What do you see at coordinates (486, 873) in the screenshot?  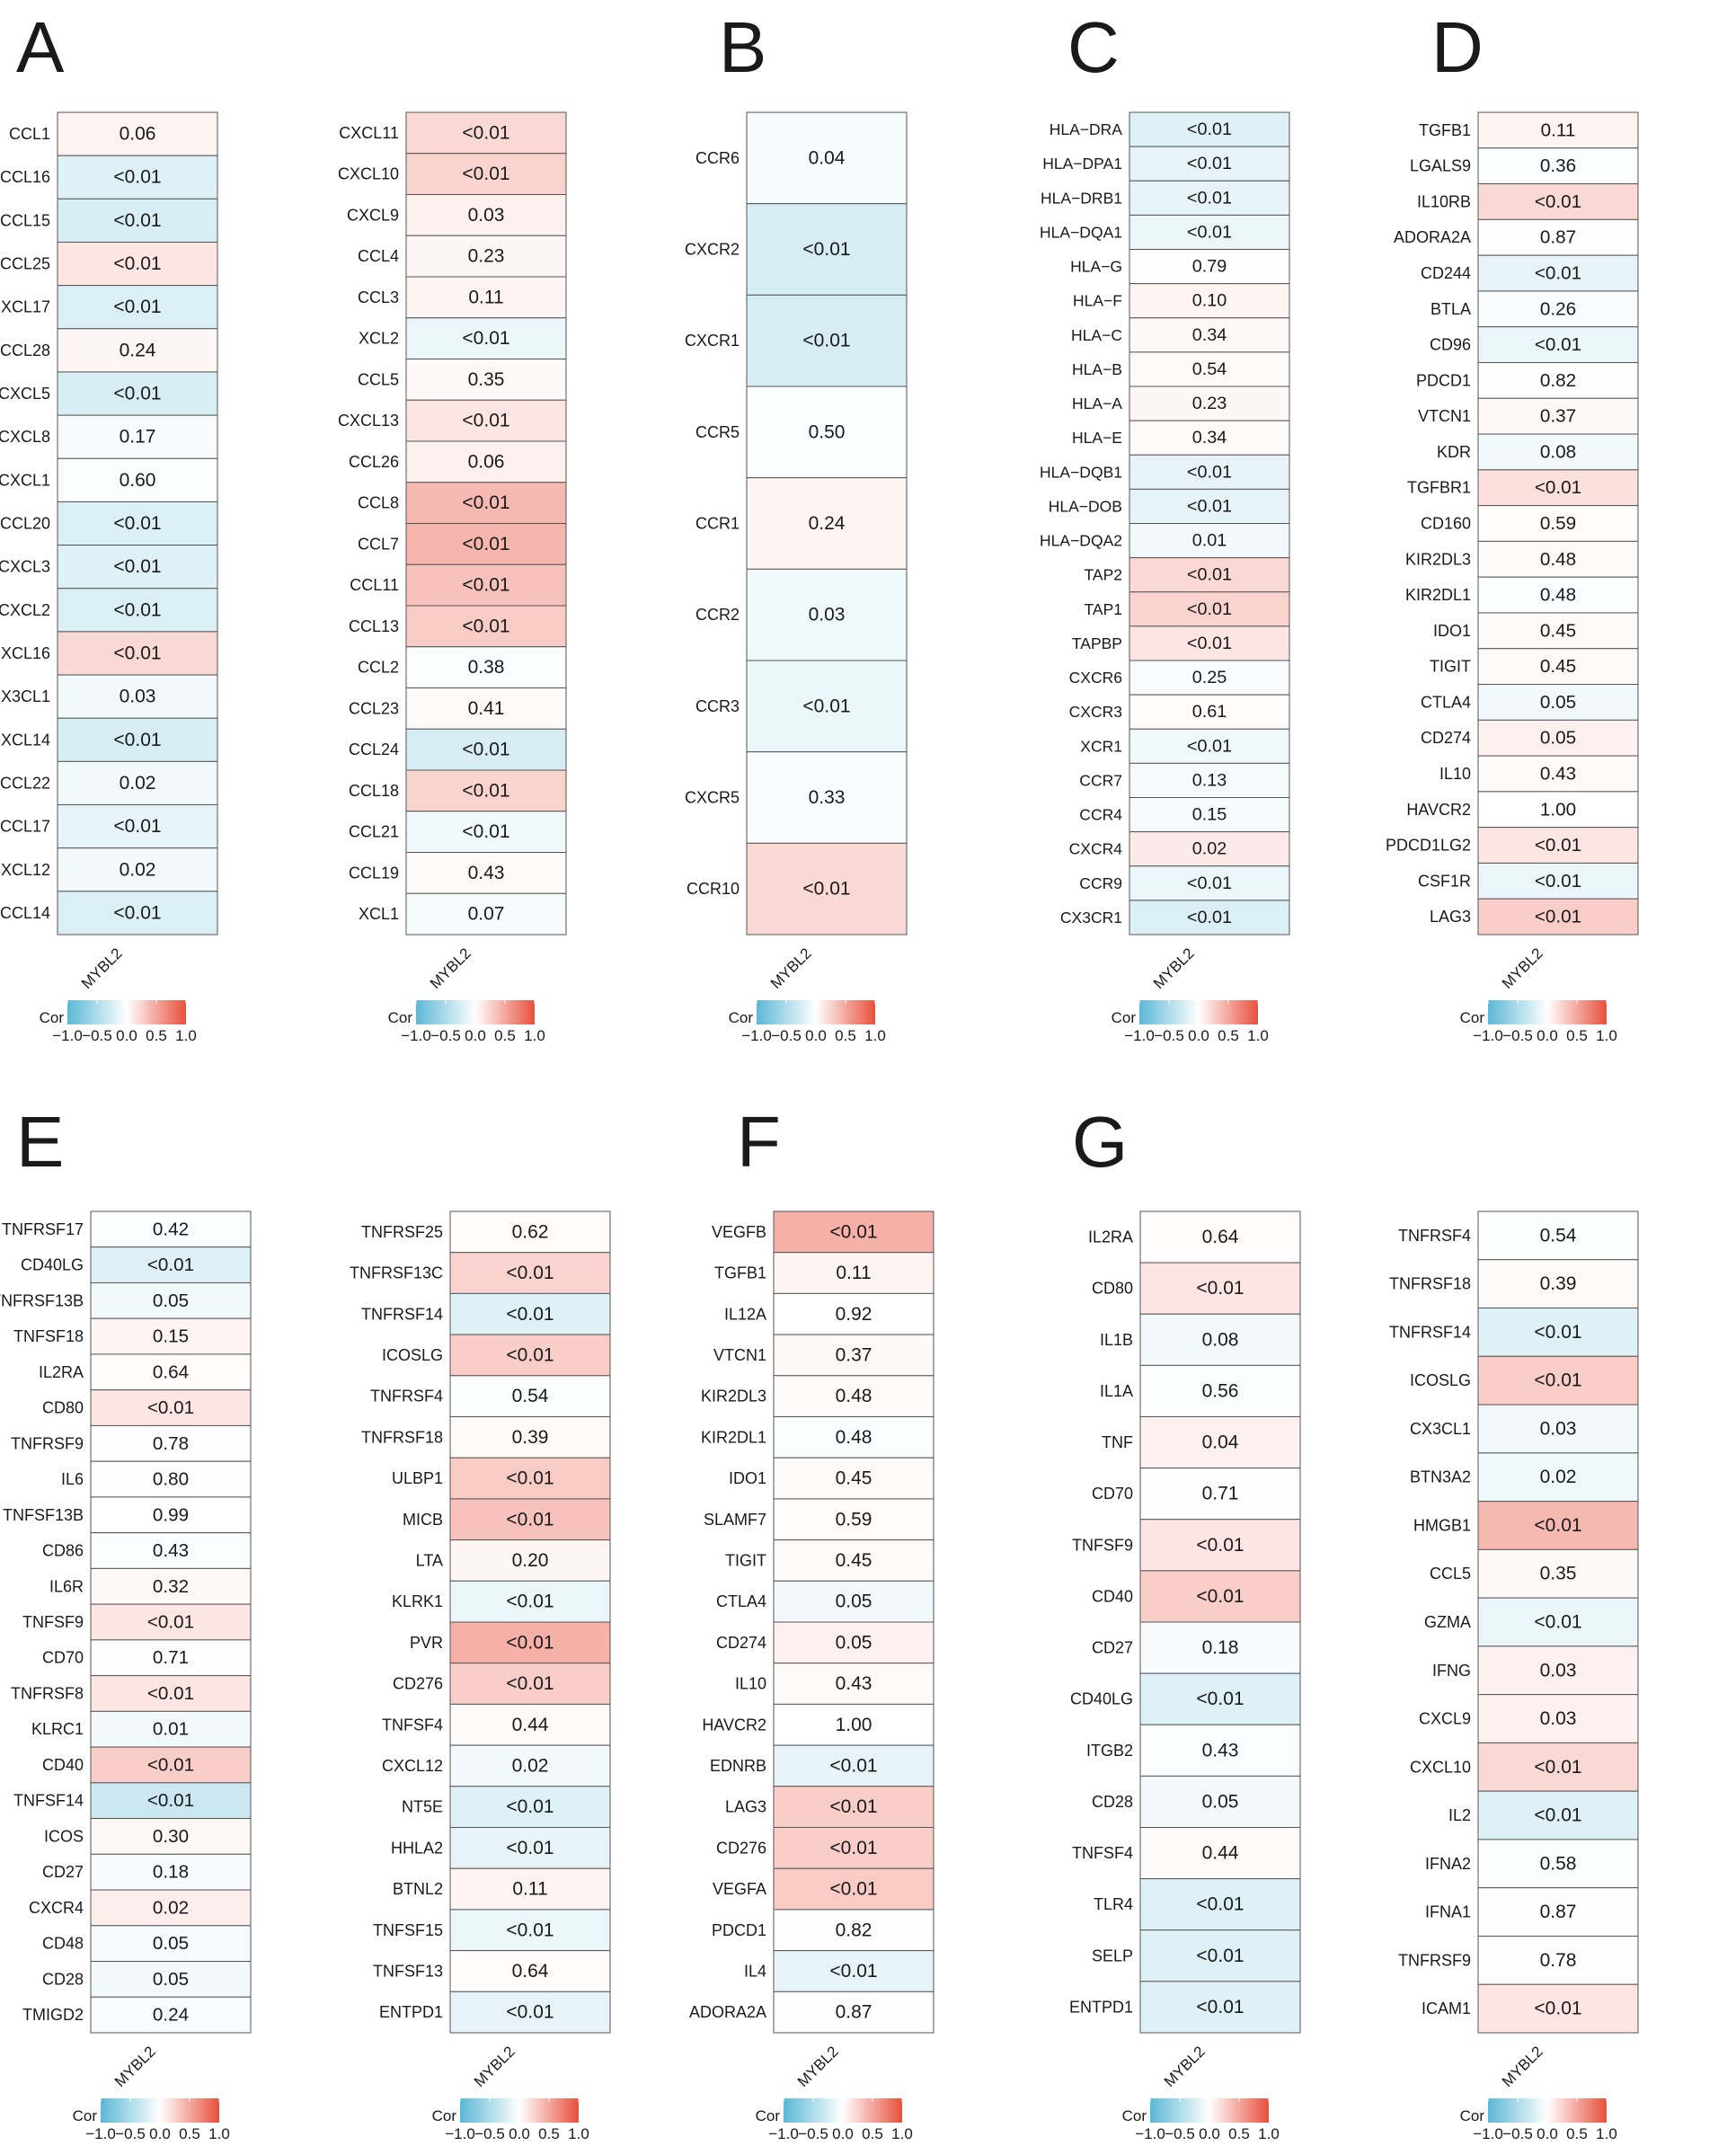 I see `cell-pvalue-label: 0.43` at bounding box center [486, 873].